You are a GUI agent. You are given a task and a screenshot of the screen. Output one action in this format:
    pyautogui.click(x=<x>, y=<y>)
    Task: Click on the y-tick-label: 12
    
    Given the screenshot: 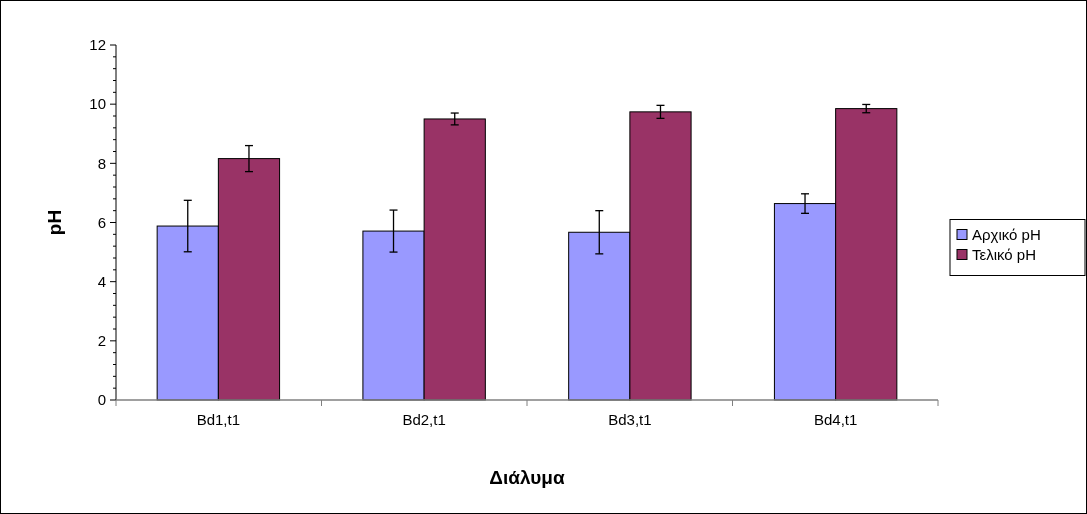 What is the action you would take?
    pyautogui.click(x=97, y=45)
    